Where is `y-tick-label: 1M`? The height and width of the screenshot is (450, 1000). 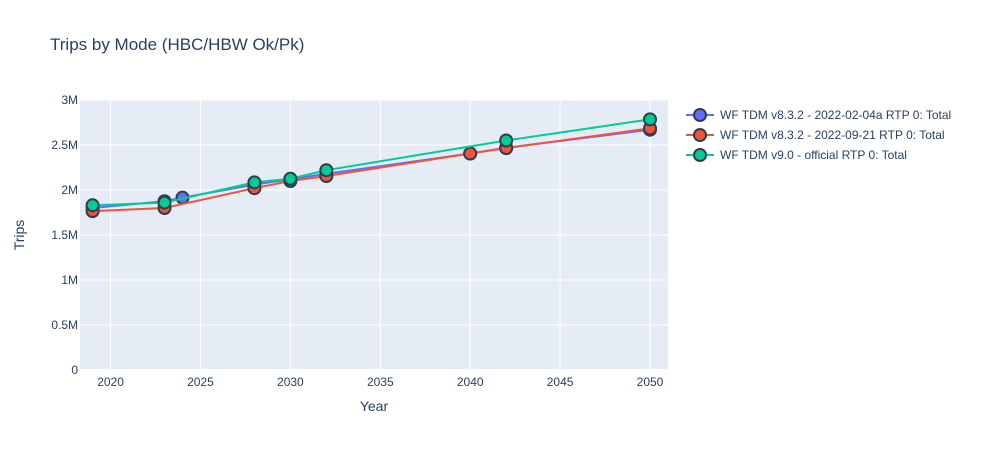 y-tick-label: 1M is located at coordinates (69, 280).